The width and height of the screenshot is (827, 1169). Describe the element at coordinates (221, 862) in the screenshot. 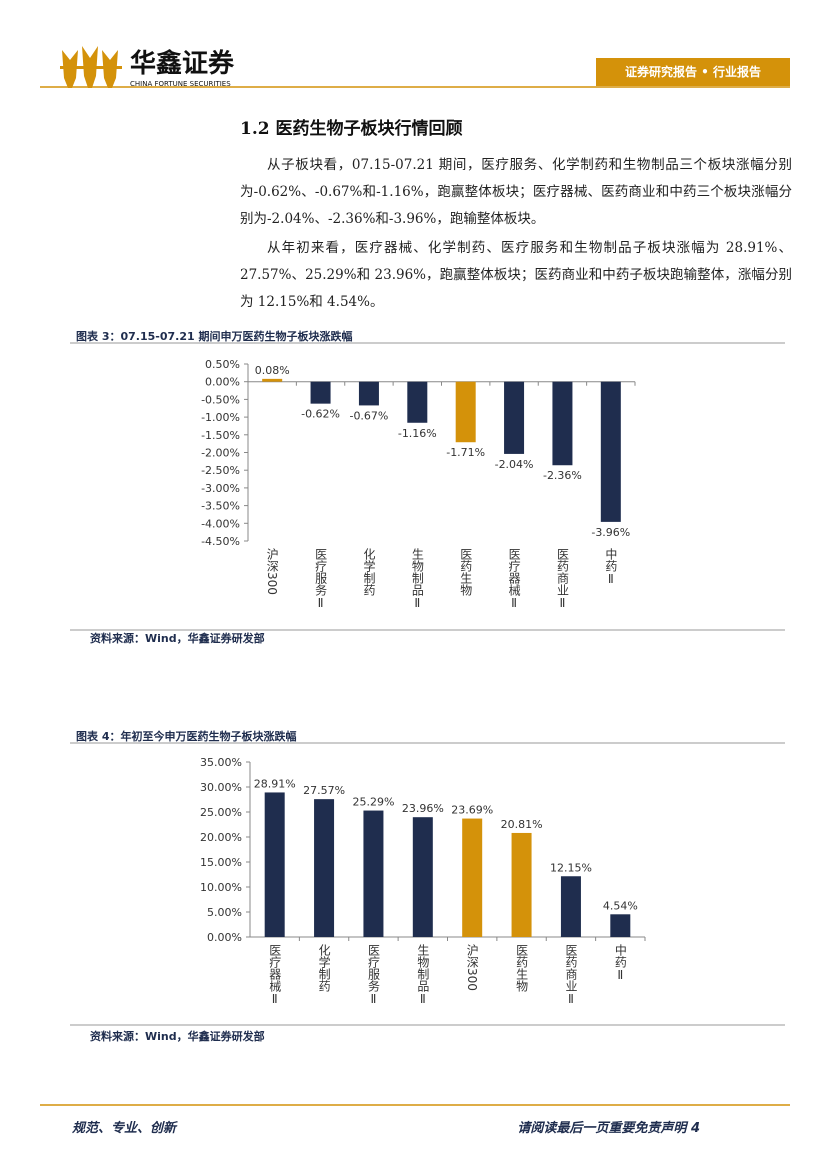

I see `y-tick-label: 15.00%` at that location.